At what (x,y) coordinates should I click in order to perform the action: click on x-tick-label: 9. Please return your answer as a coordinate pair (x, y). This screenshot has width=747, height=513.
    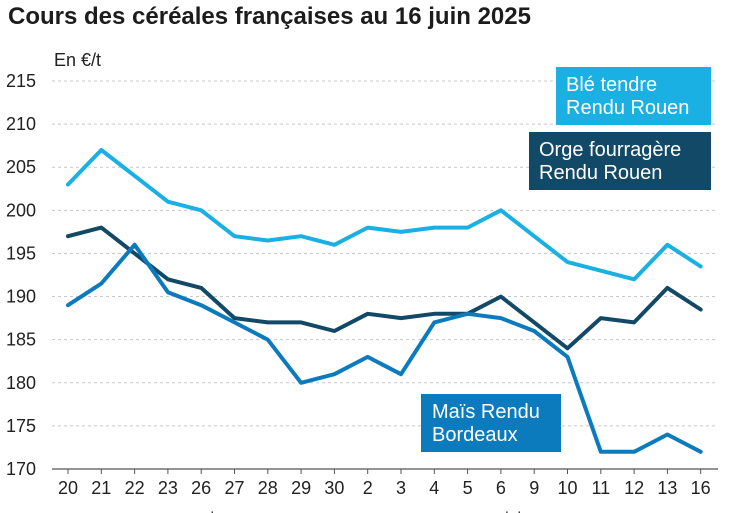
    Looking at the image, I should click on (534, 488).